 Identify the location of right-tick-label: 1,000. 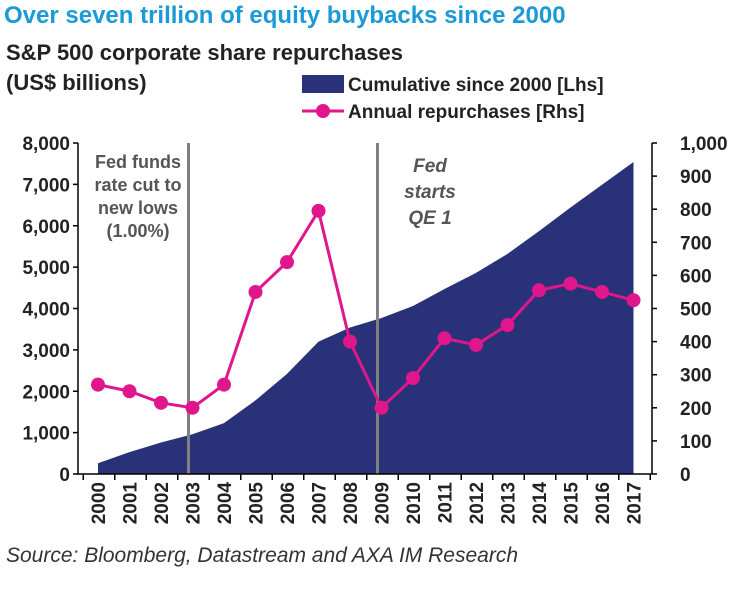
(704, 144).